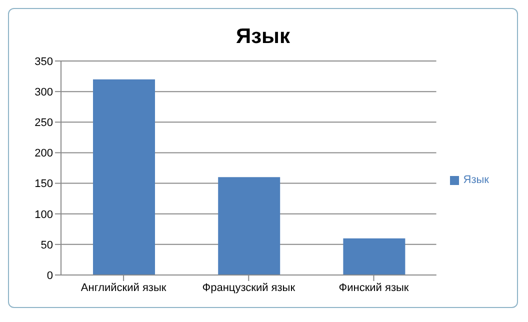  I want to click on y-tick-label: 300, so click(43, 92).